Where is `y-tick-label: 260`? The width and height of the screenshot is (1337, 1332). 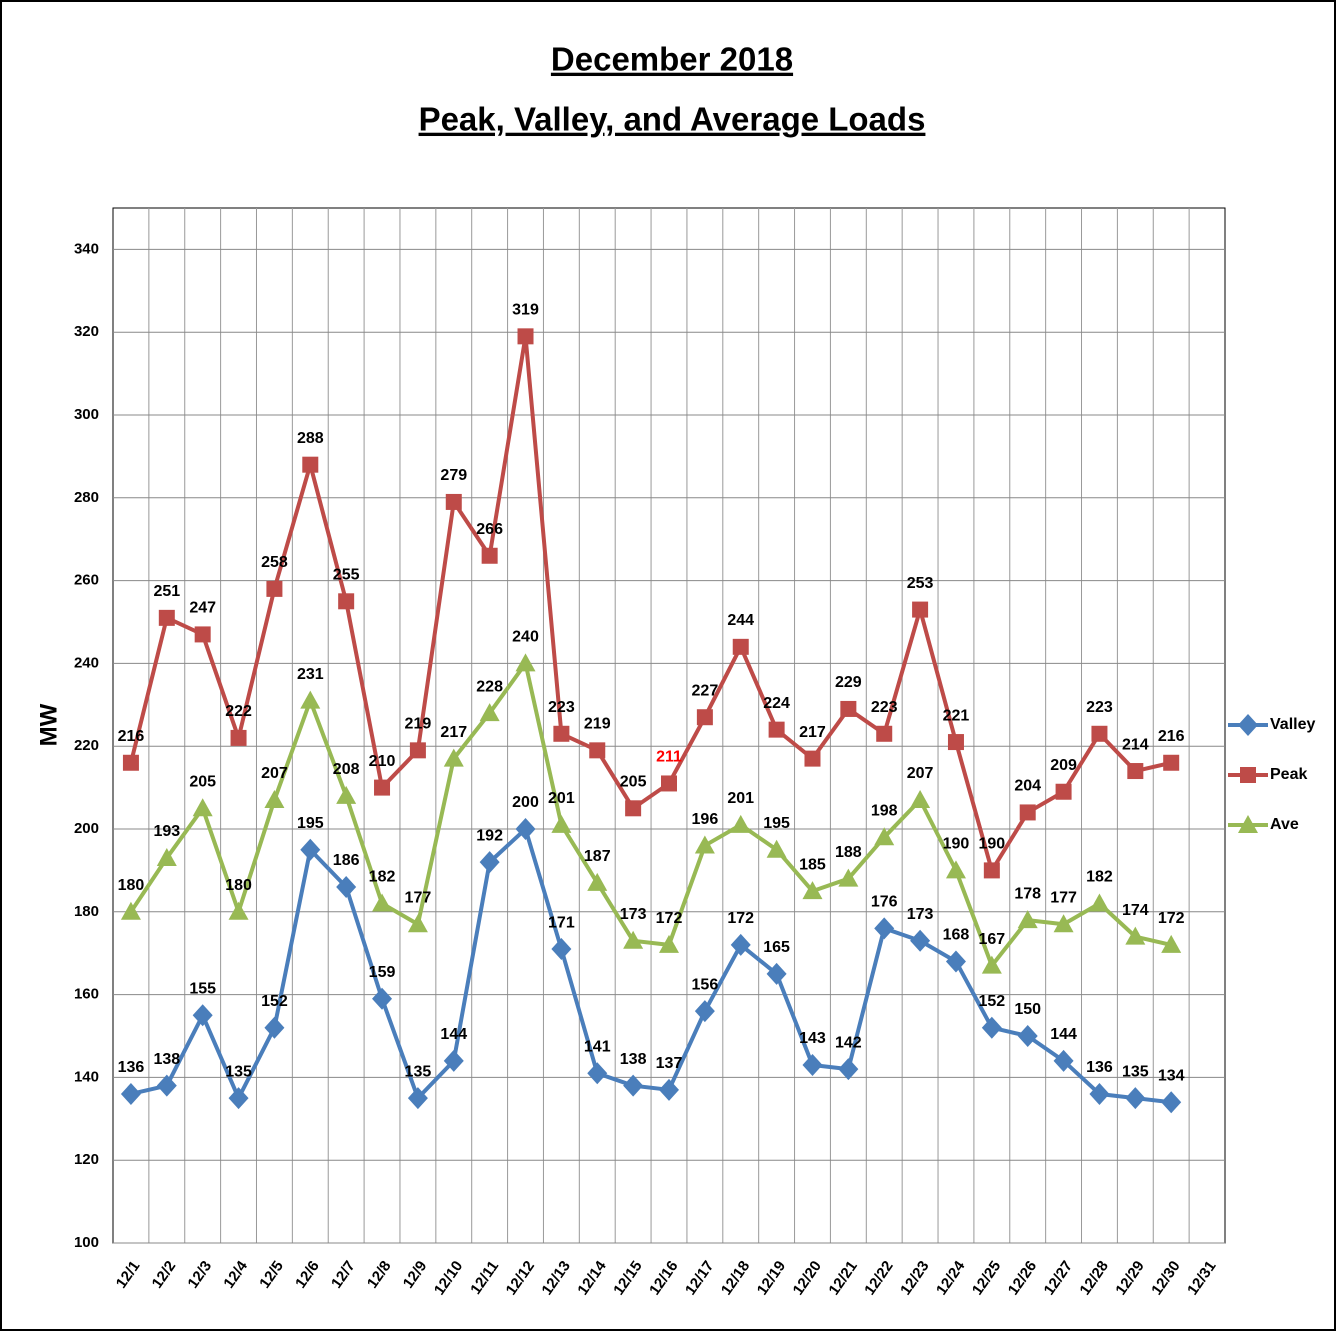
y-tick-label: 260 is located at coordinates (86, 580).